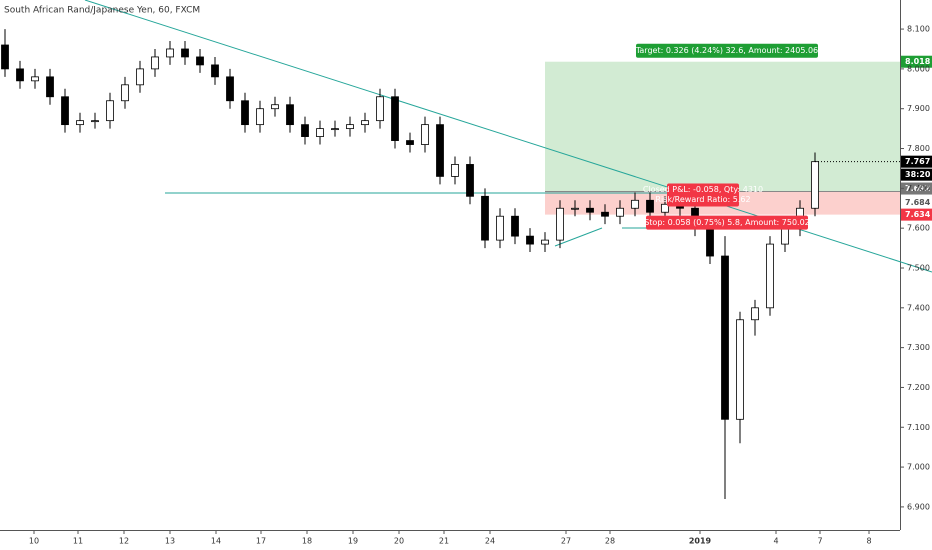 The image size is (932, 550). I want to click on stop-tag-bg, so click(916, 214).